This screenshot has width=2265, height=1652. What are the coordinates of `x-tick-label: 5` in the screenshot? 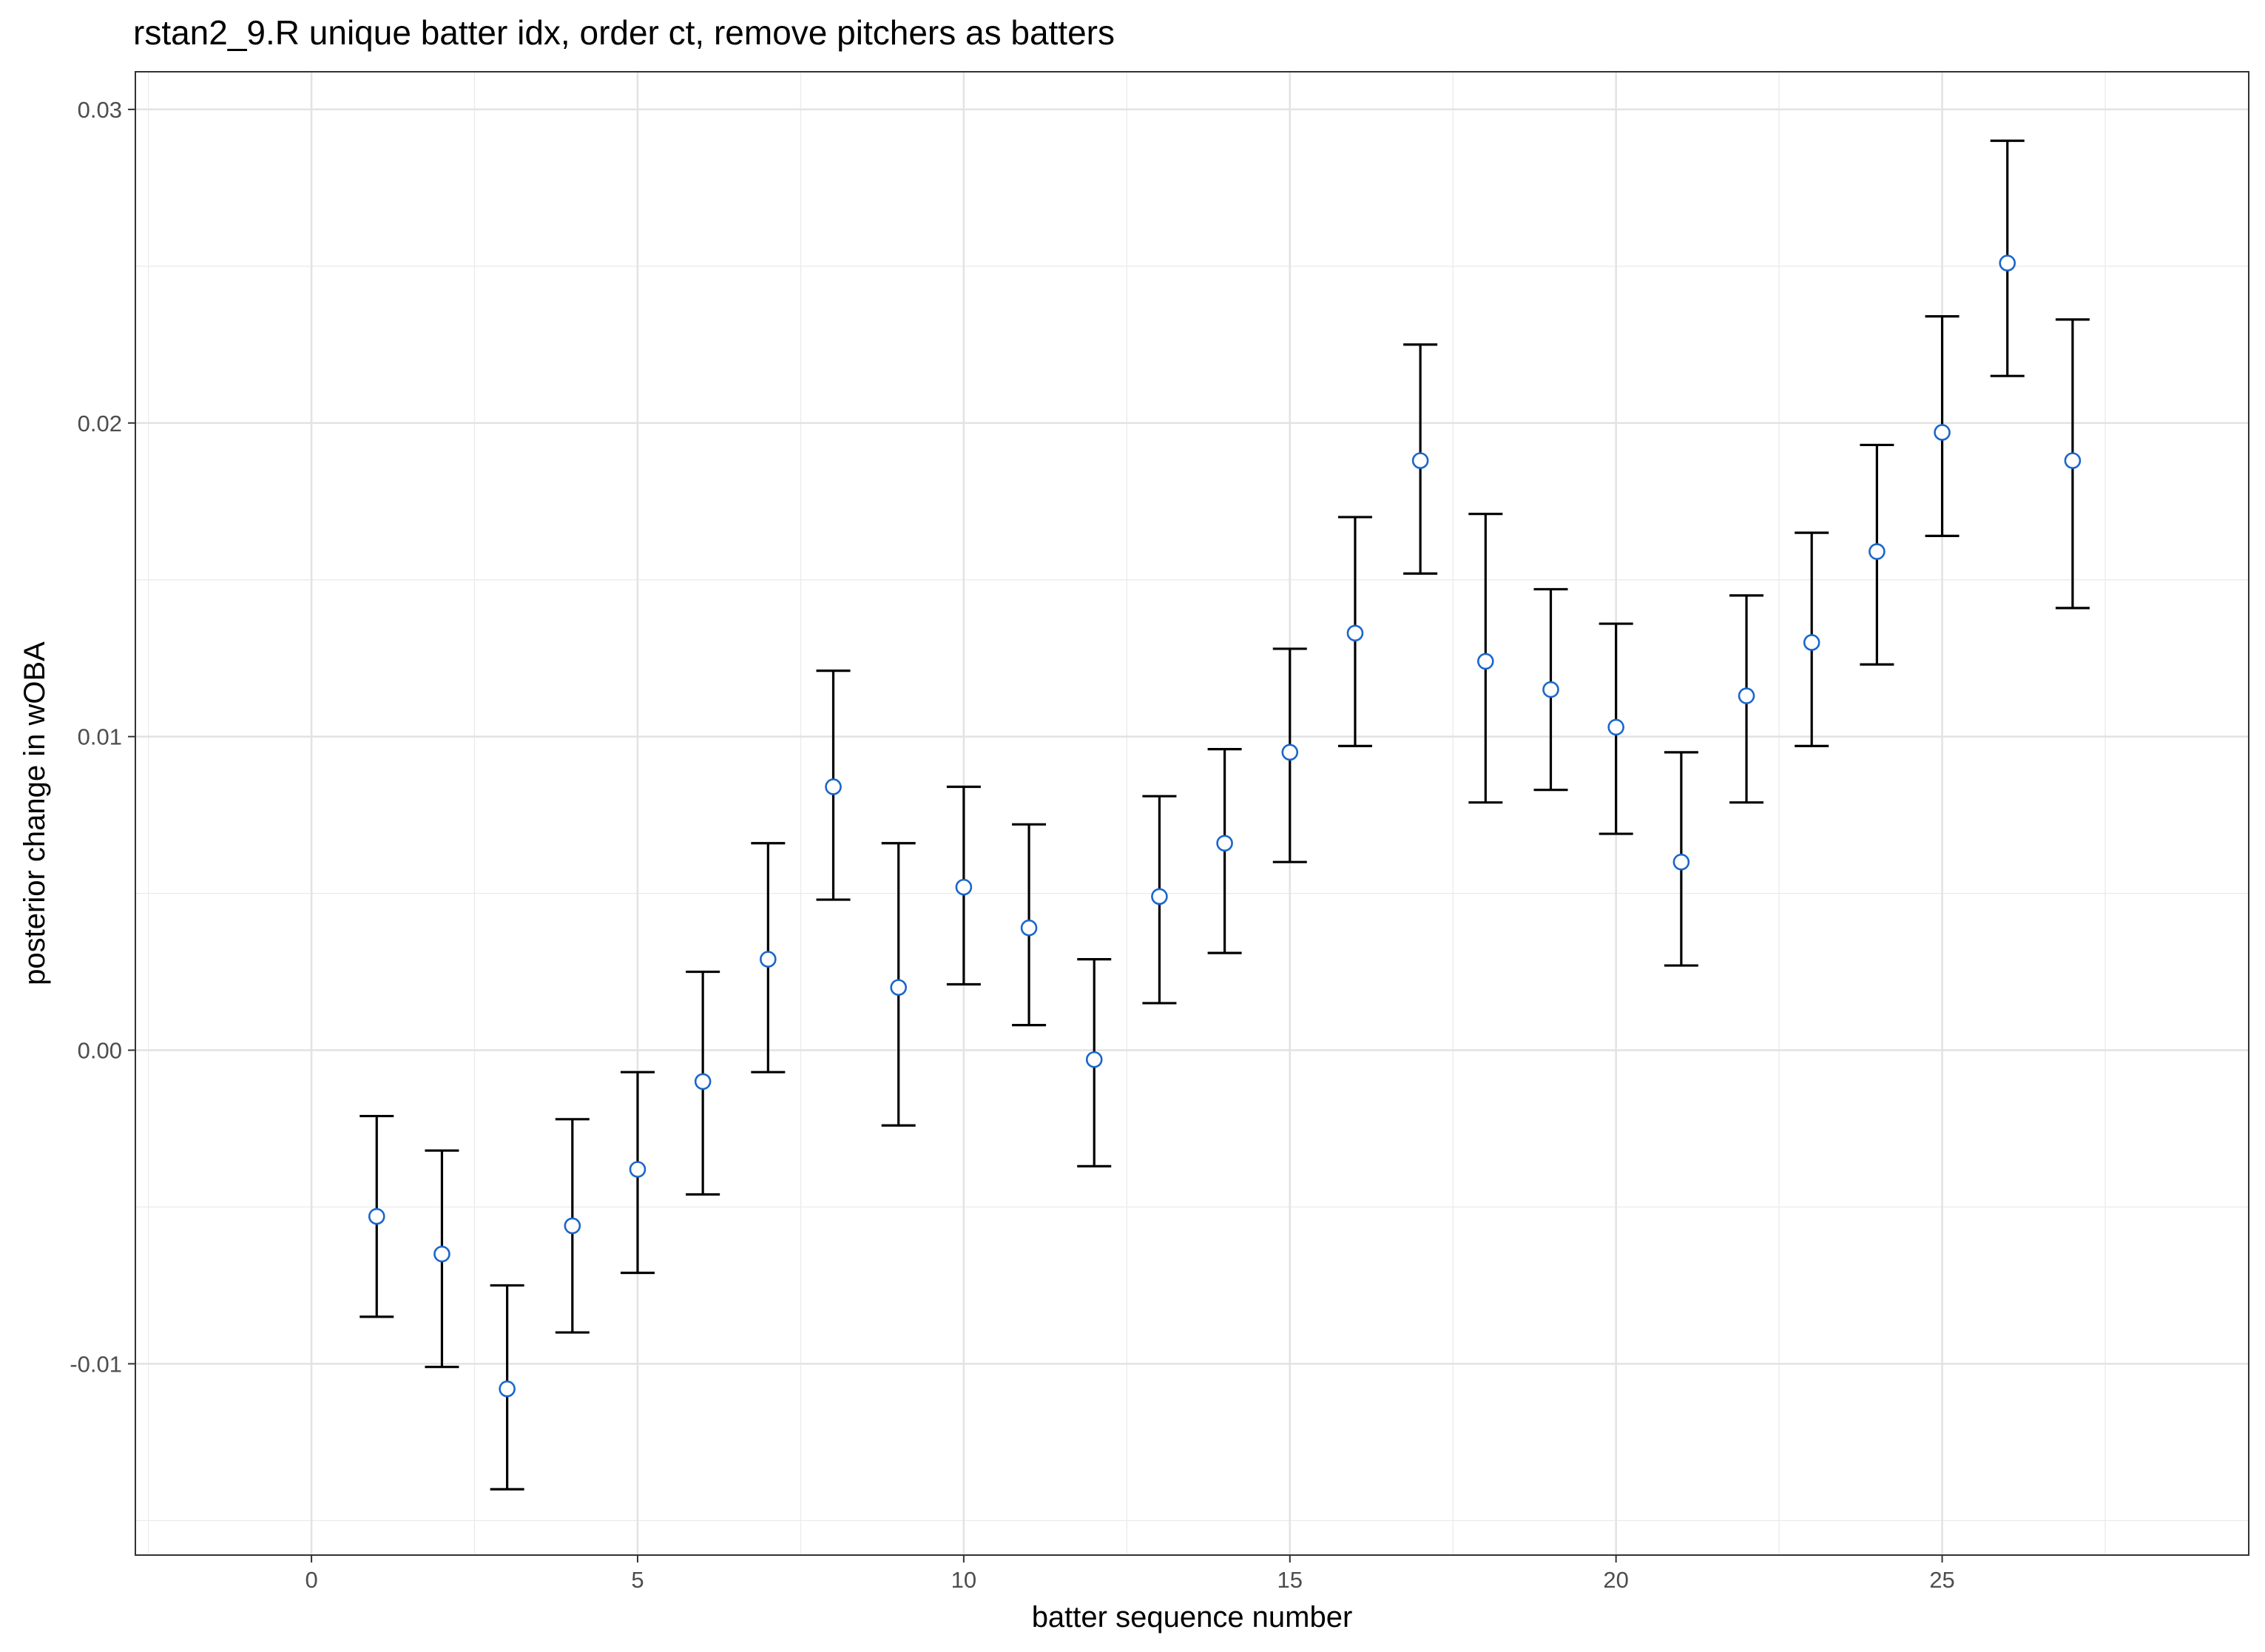 It's located at (637, 1580).